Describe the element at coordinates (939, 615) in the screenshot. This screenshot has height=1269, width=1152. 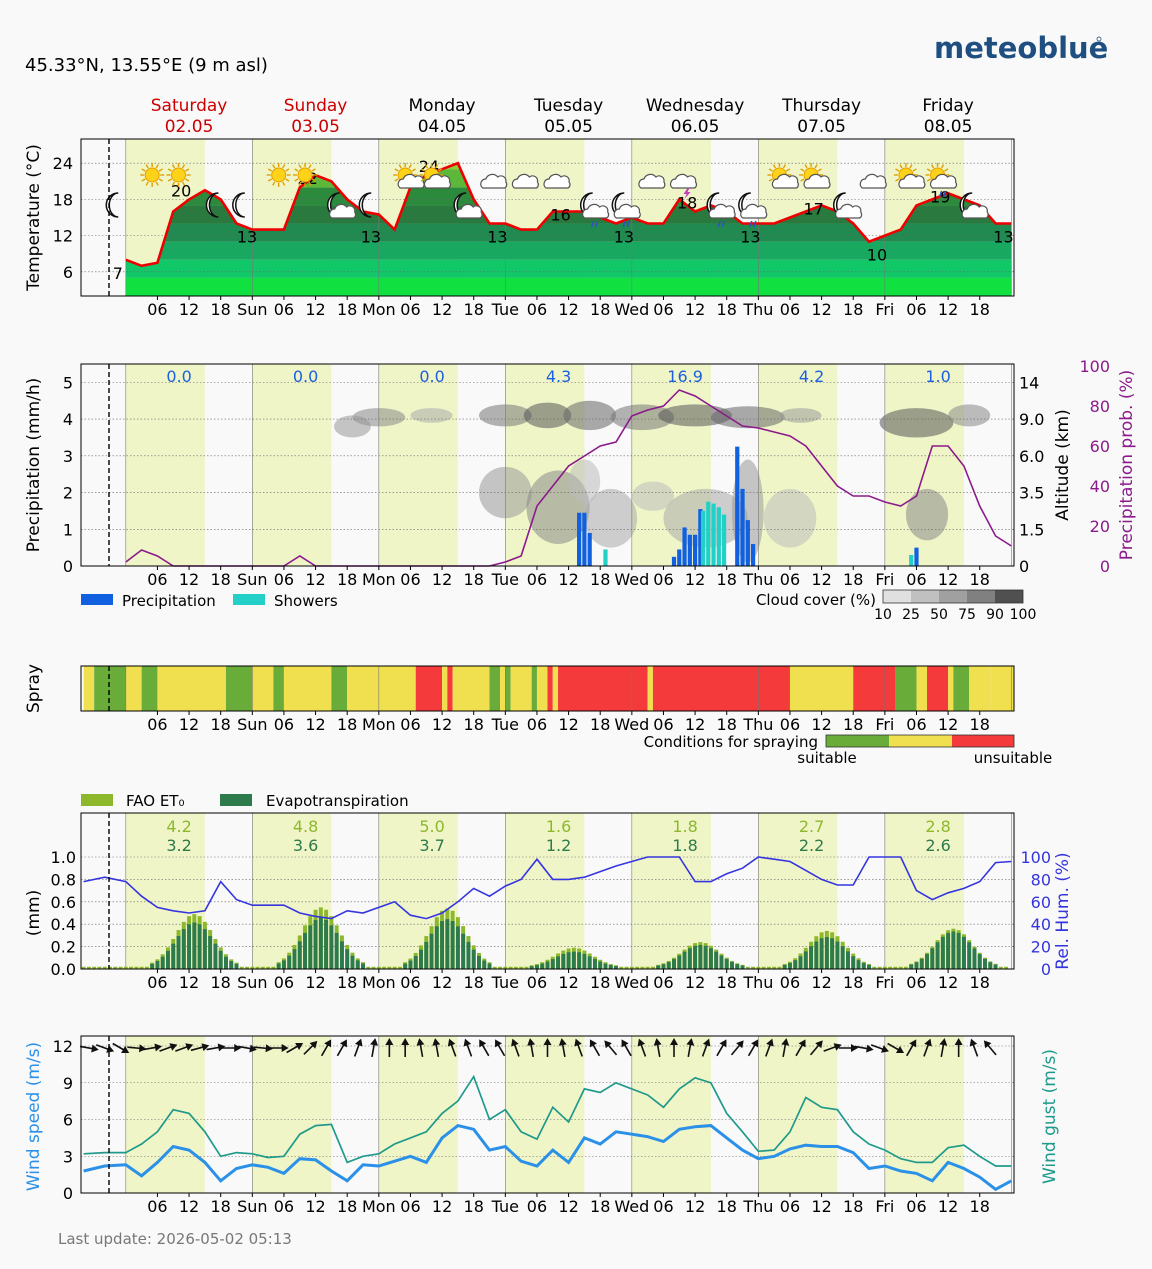
I see `cloud-legend-tick: 50` at that location.